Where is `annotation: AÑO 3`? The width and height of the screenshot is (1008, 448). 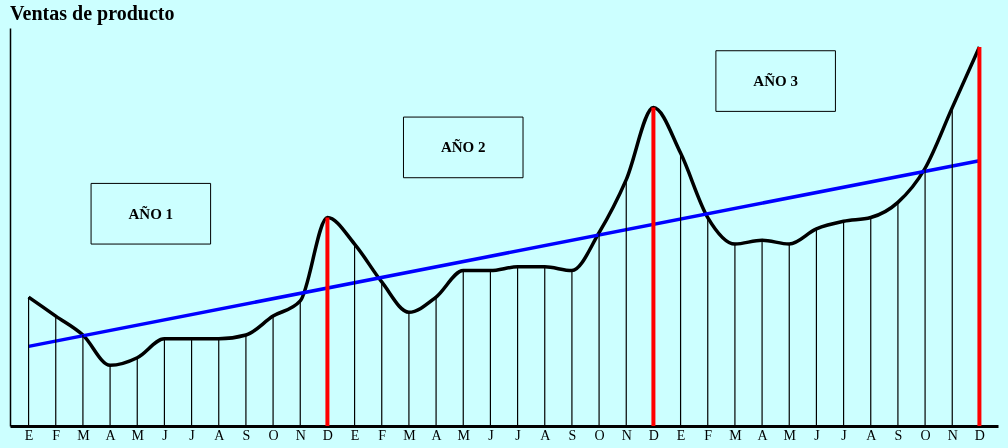
annotation: AÑO 3 is located at coordinates (775, 81).